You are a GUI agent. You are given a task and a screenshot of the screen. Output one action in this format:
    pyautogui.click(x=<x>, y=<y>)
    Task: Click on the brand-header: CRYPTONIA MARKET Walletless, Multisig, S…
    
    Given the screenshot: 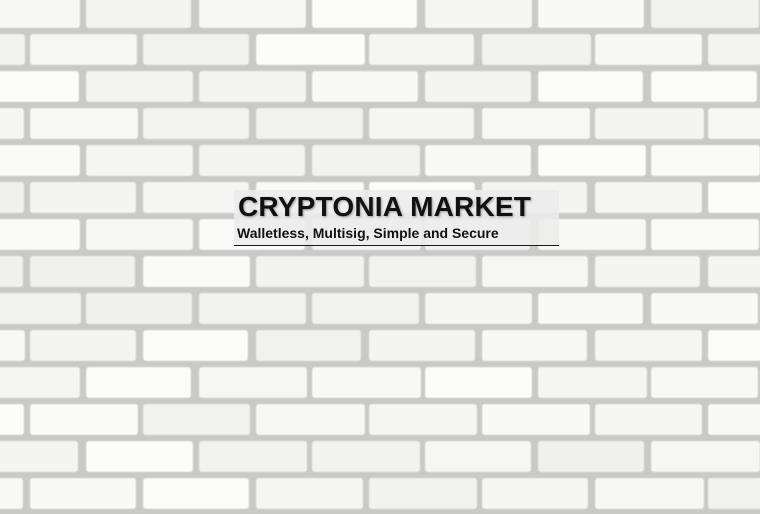 What is the action you would take?
    pyautogui.click(x=396, y=218)
    